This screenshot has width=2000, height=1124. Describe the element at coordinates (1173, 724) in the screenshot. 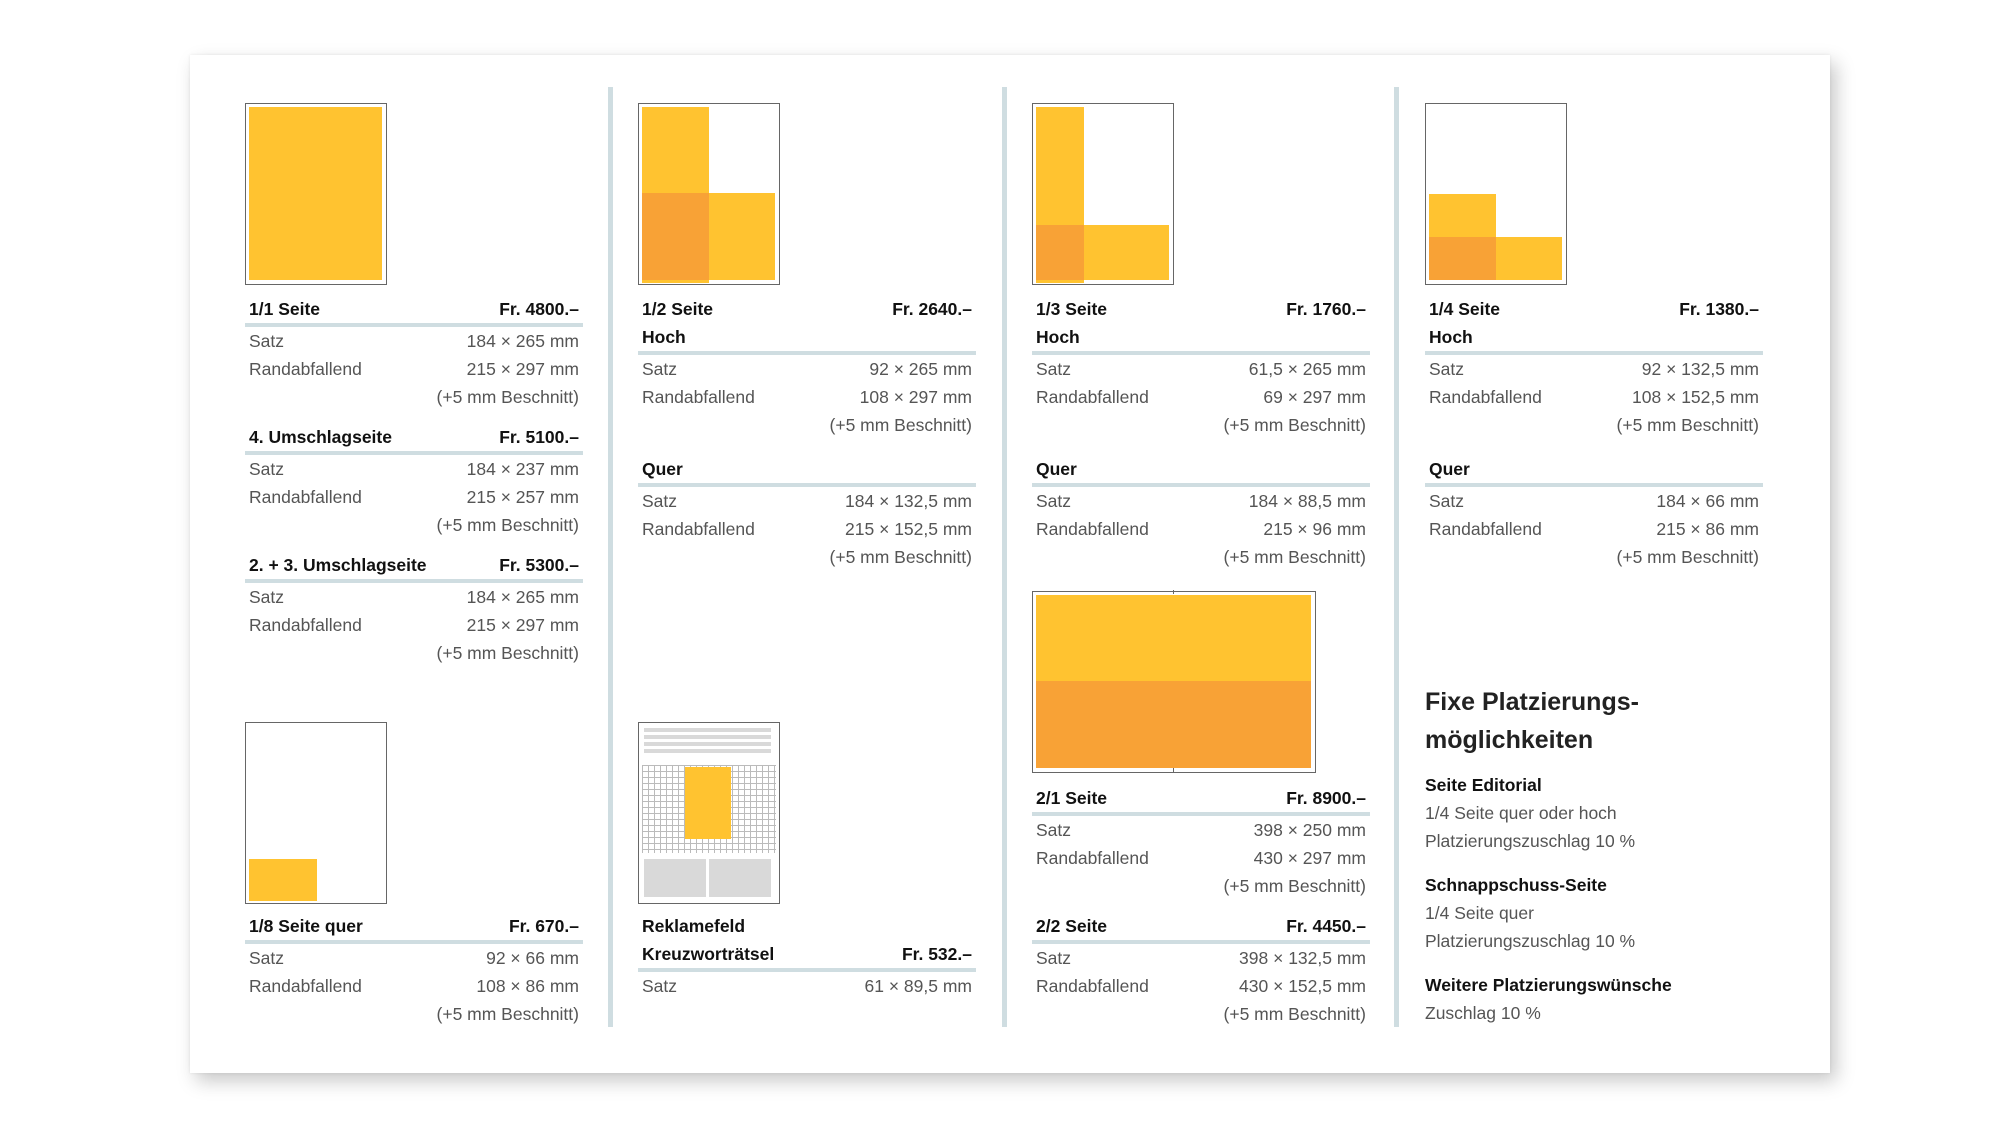

I see `ad-area-lower` at that location.